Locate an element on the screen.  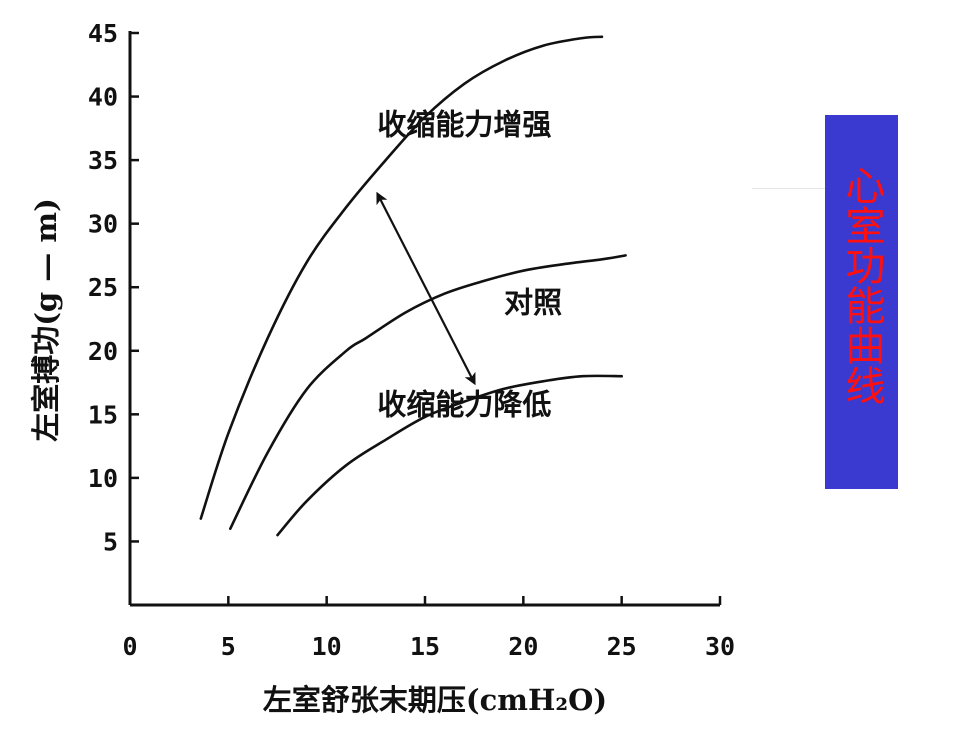
y-axis-label: 左室搏功(g — m) is located at coordinates (46, 320).